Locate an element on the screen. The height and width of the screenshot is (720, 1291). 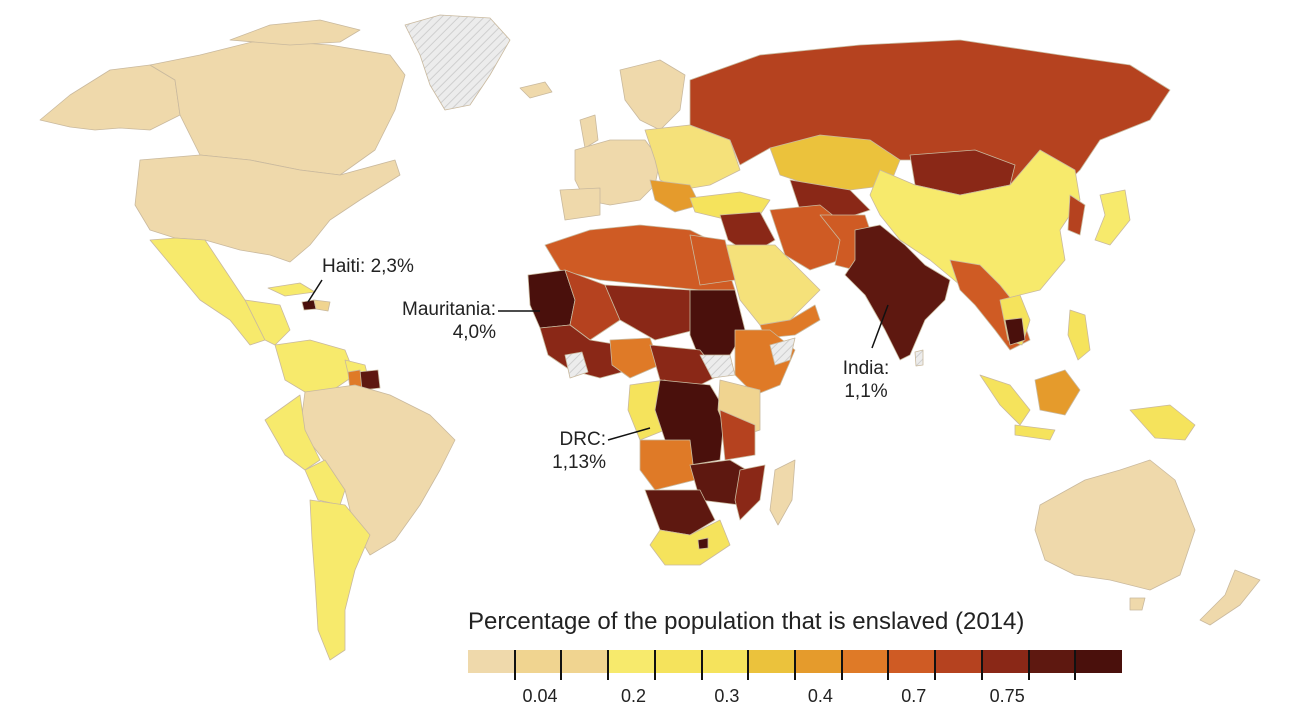
legend-tick-label: 0.04 is located at coordinates (540, 696).